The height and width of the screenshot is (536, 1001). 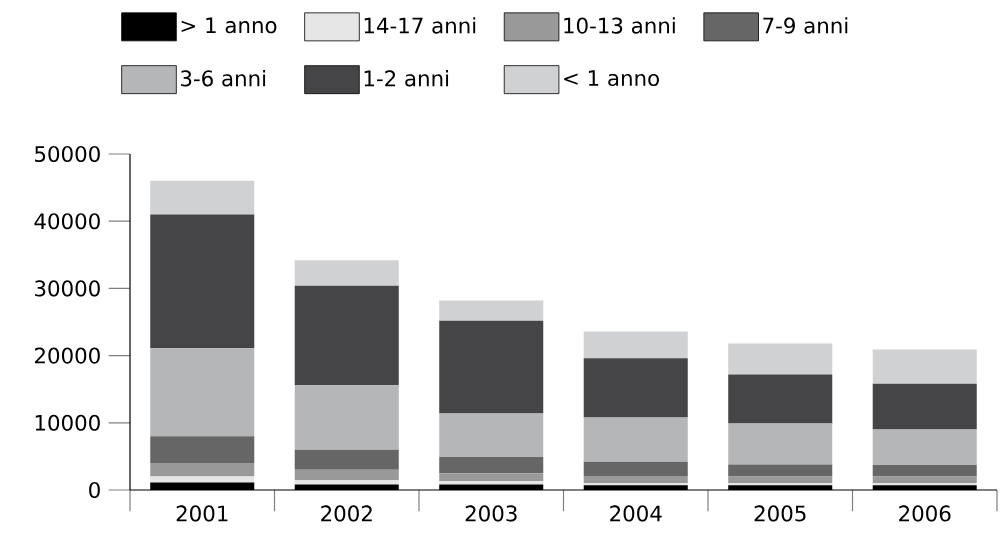 I want to click on legend-label: 14-17 anni, so click(x=420, y=25).